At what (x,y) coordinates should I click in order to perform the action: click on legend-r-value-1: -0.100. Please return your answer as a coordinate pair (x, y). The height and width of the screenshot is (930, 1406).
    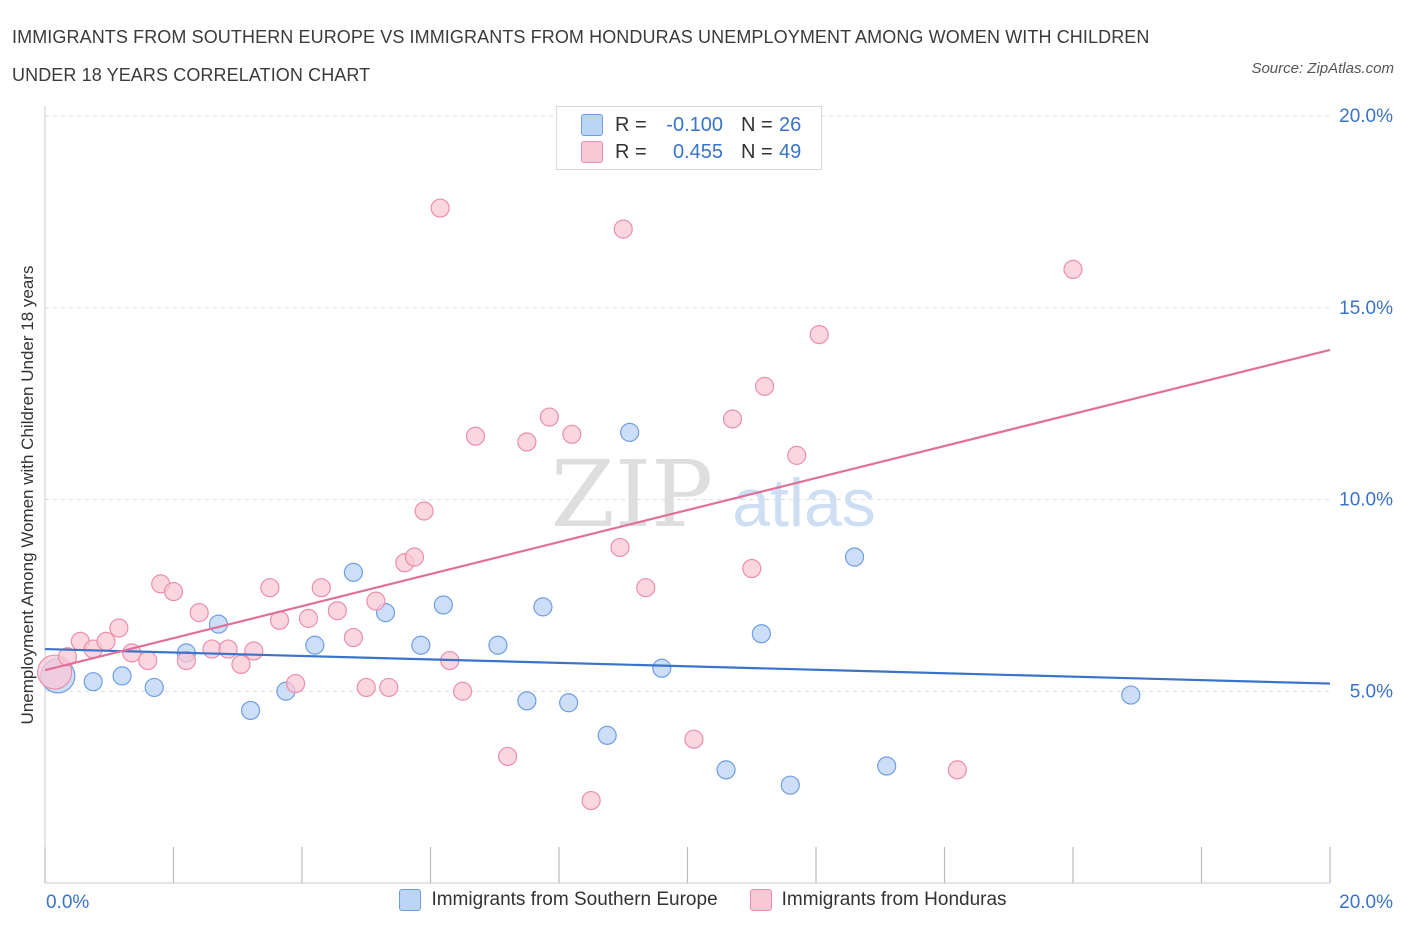
    Looking at the image, I should click on (694, 124).